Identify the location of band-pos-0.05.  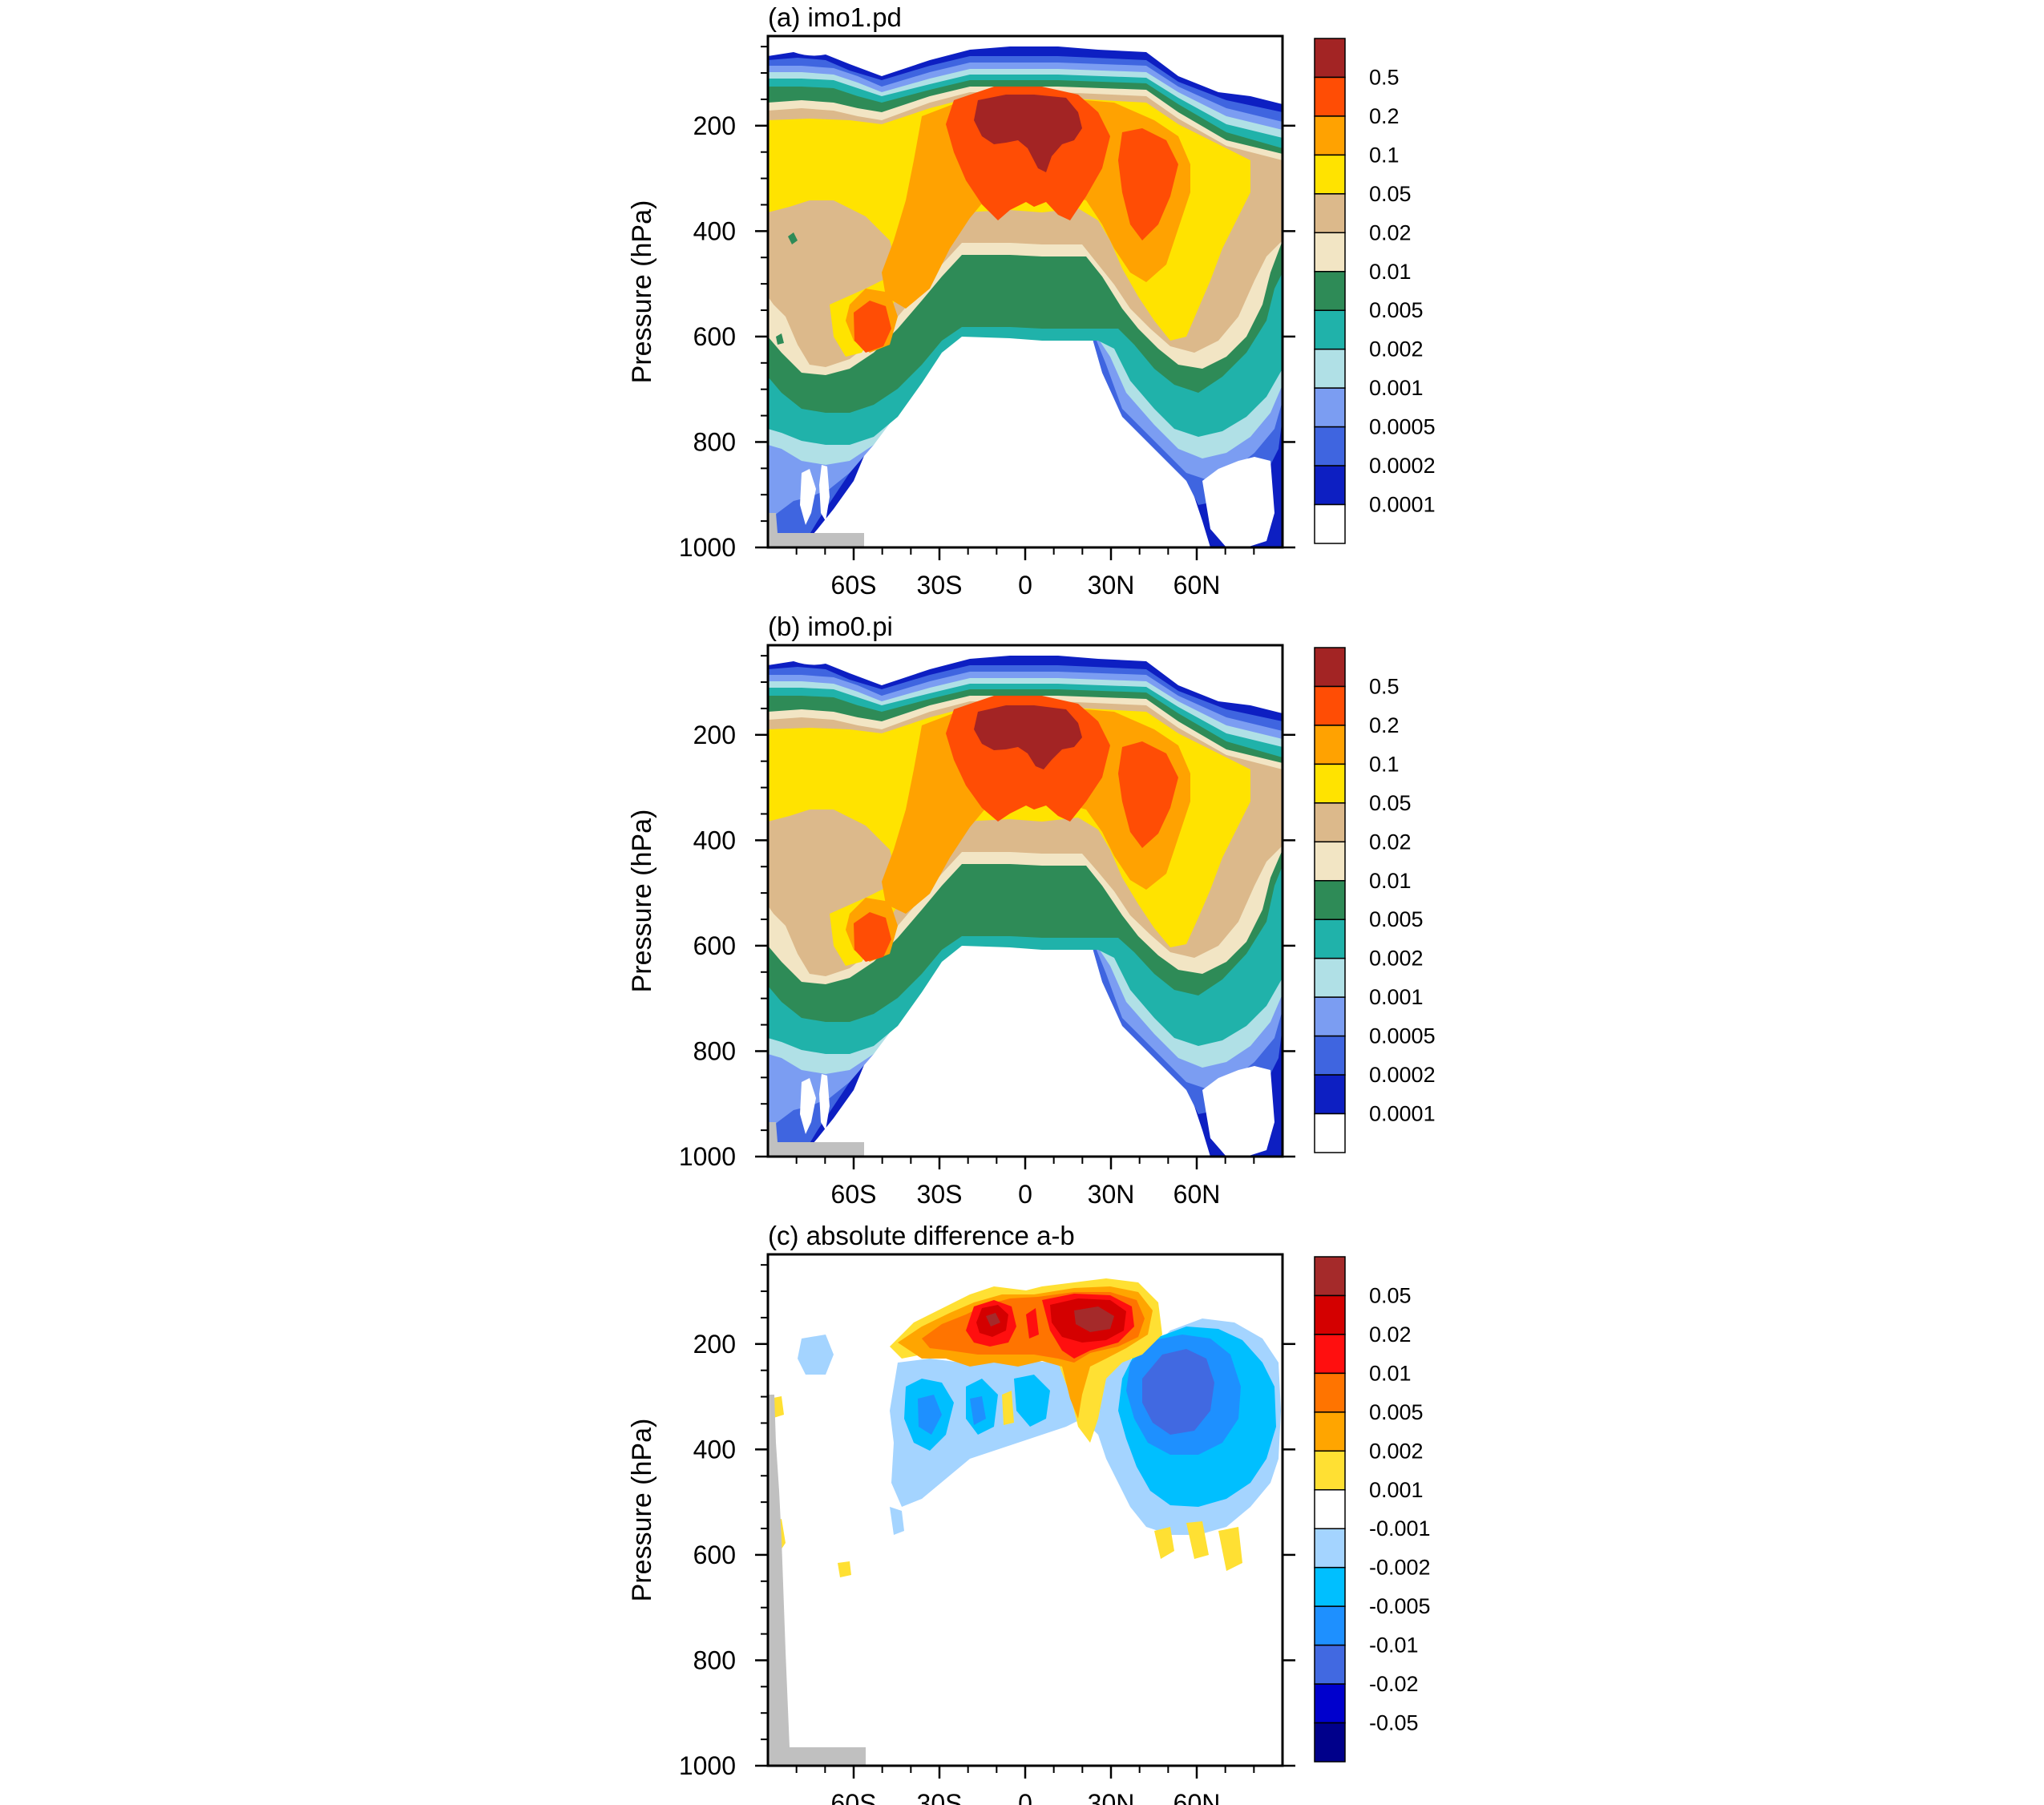
(1050, 1319).